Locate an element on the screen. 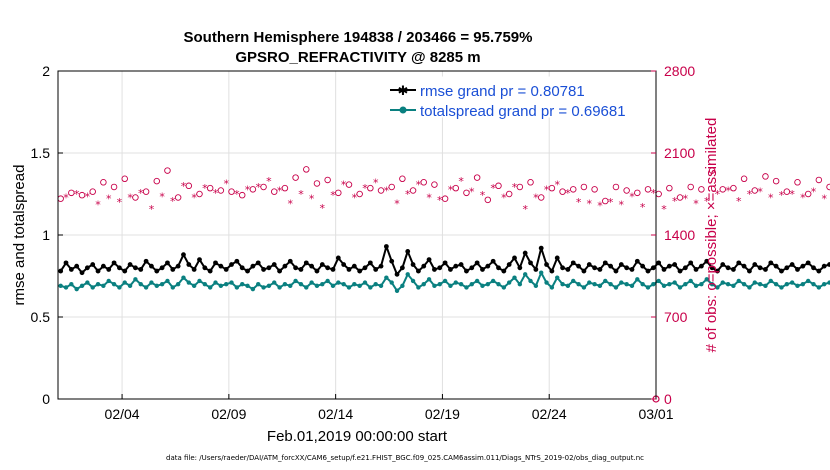 The height and width of the screenshot is (470, 830). y-axis-right: 0 700 1400 2100 2800 is located at coordinates (673, 235).